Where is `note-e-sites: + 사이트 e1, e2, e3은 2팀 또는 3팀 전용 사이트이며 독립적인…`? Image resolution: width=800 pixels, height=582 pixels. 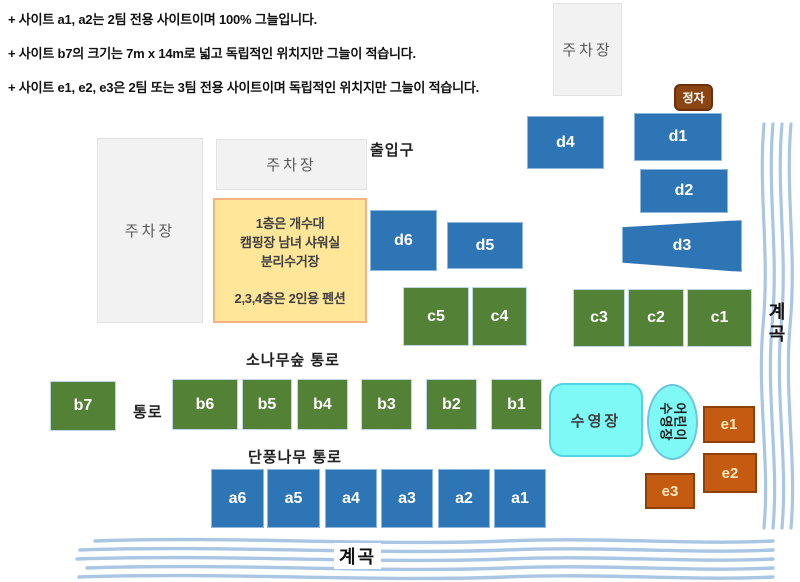
note-e-sites: + 사이트 e1, e2, e3은 2팀 또는 3팀 전용 사이트이며 독립적인… is located at coordinates (244, 87).